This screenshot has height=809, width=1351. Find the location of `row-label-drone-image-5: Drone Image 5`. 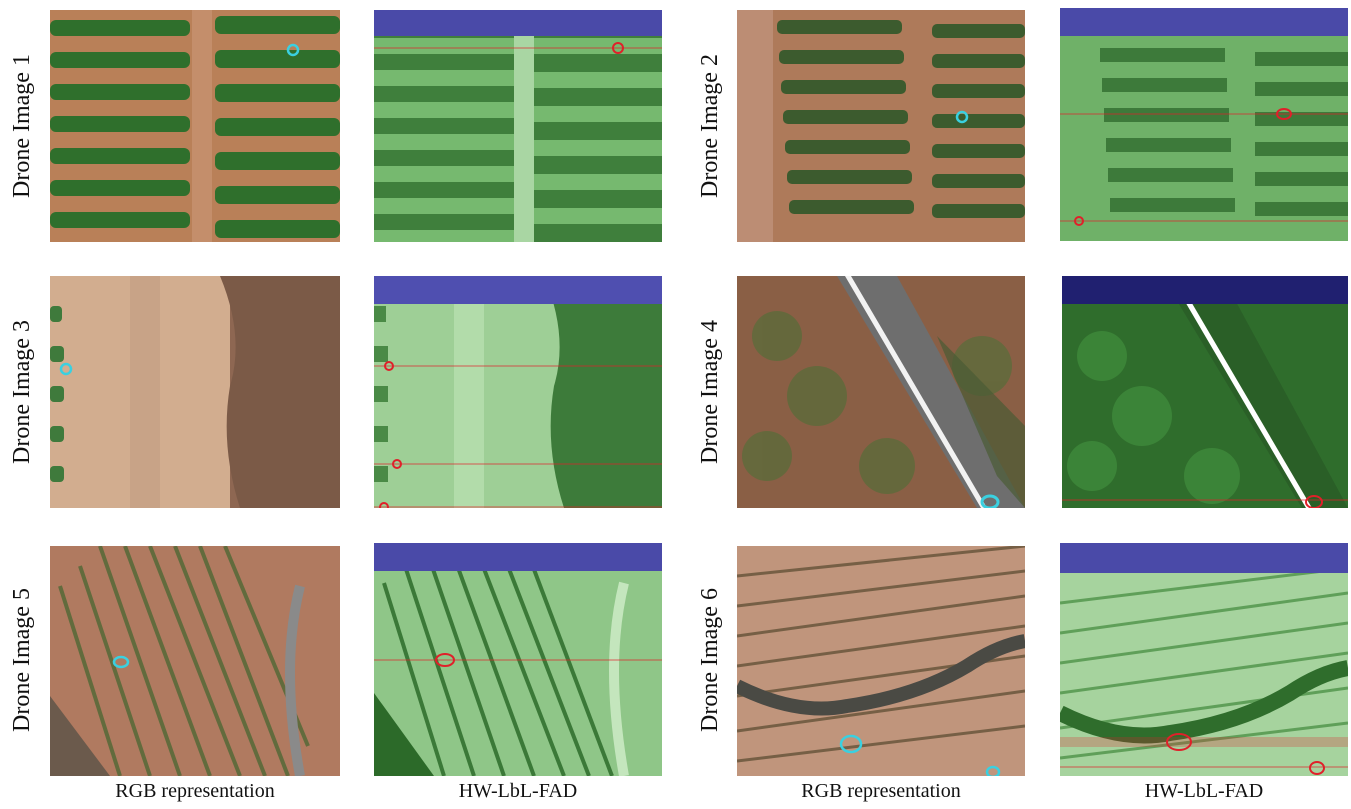

row-label-drone-image-5: Drone Image 5 is located at coordinates (22, 660).